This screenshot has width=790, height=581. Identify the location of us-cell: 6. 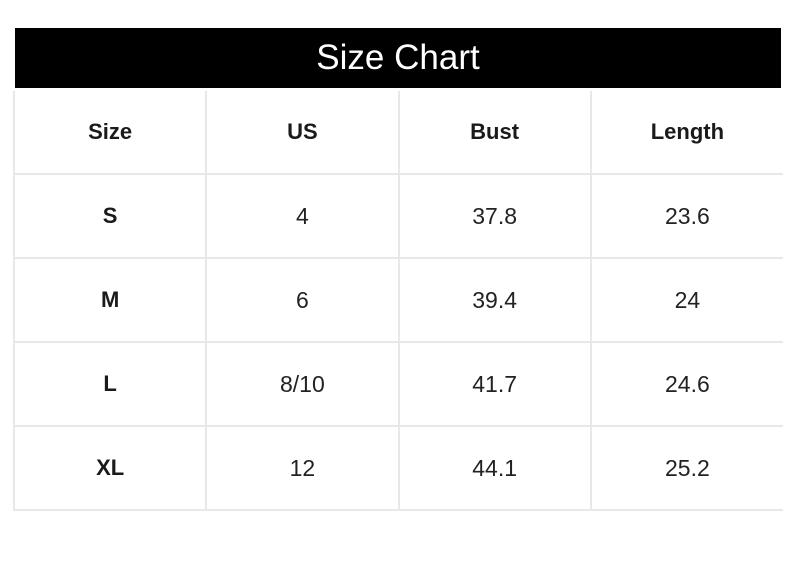
(302, 300).